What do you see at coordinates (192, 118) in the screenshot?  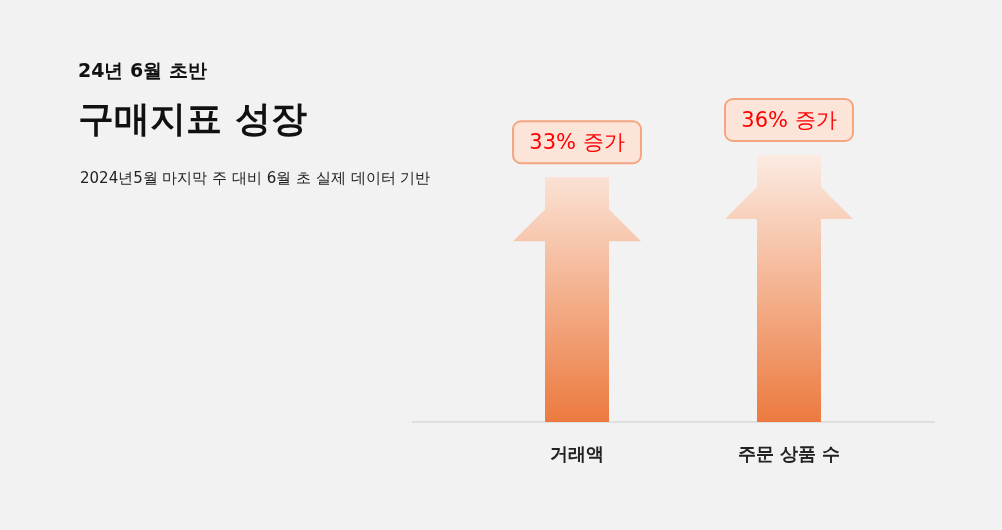 I see `chart-title: 구매지표 성장` at bounding box center [192, 118].